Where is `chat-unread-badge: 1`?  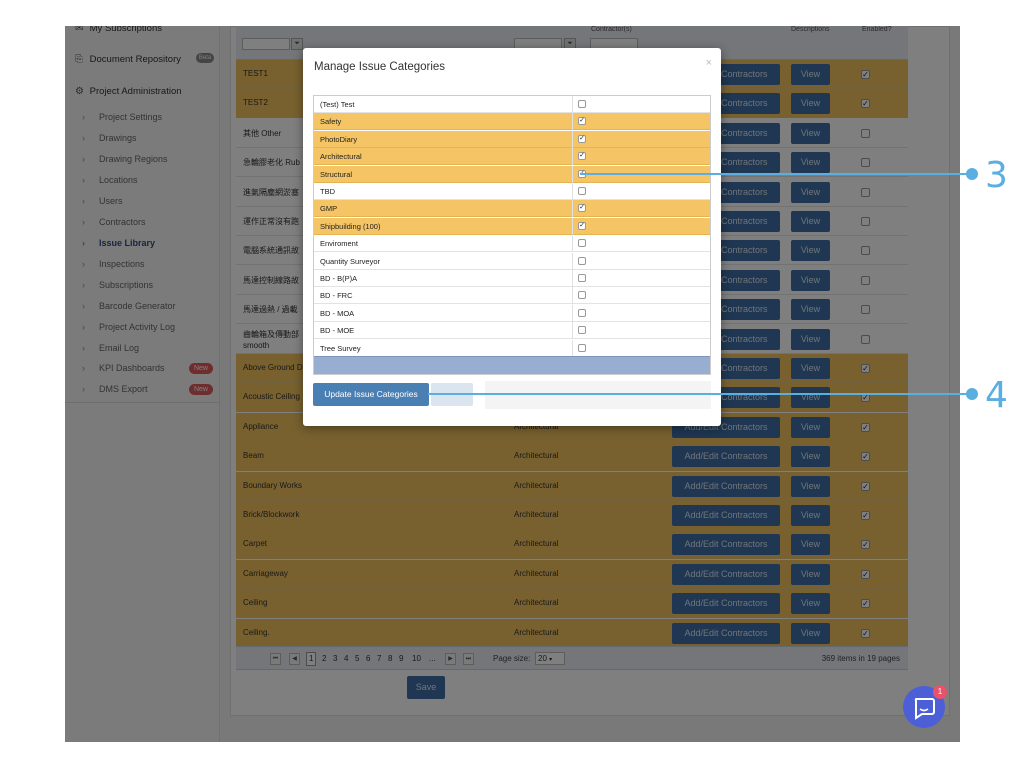
chat-unread-badge: 1 is located at coordinates (940, 692).